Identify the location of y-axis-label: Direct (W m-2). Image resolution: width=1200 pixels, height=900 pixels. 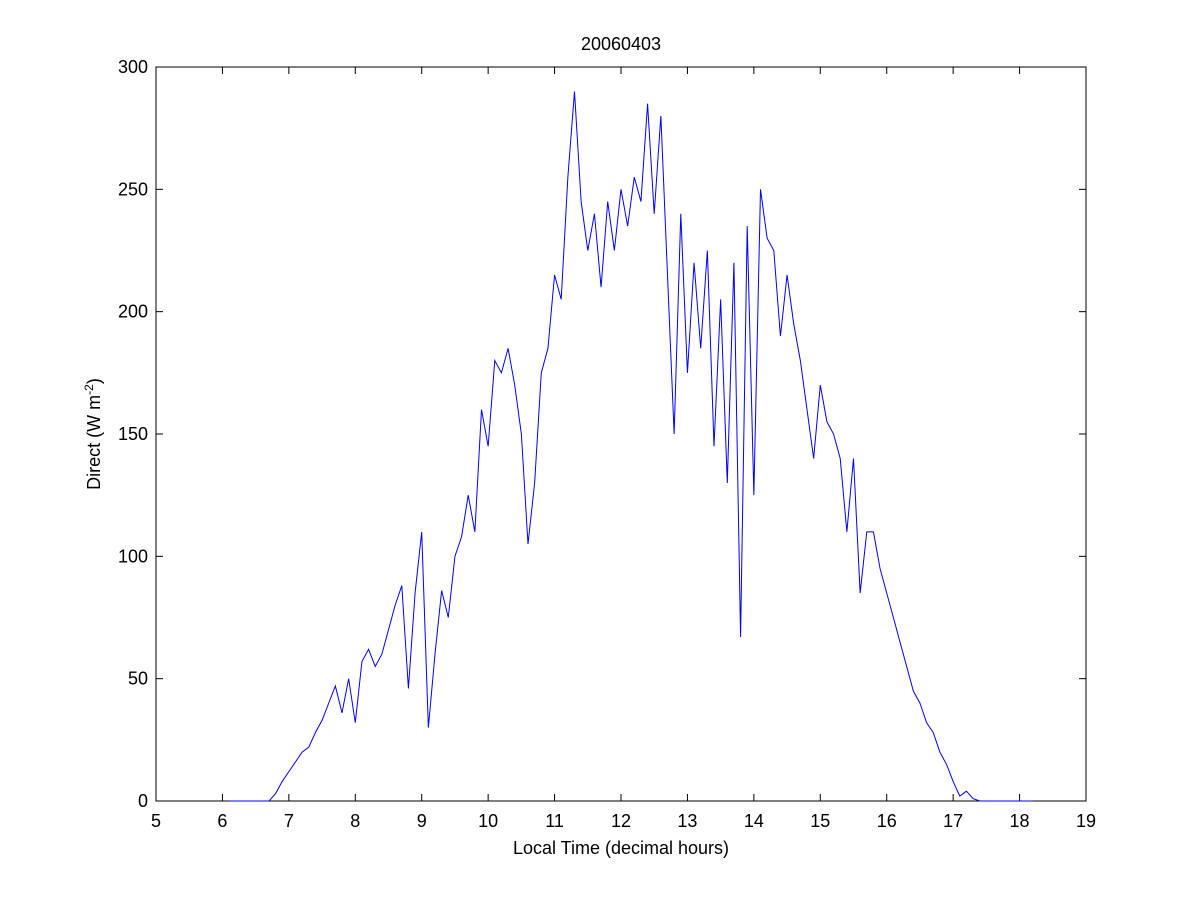
(93, 434).